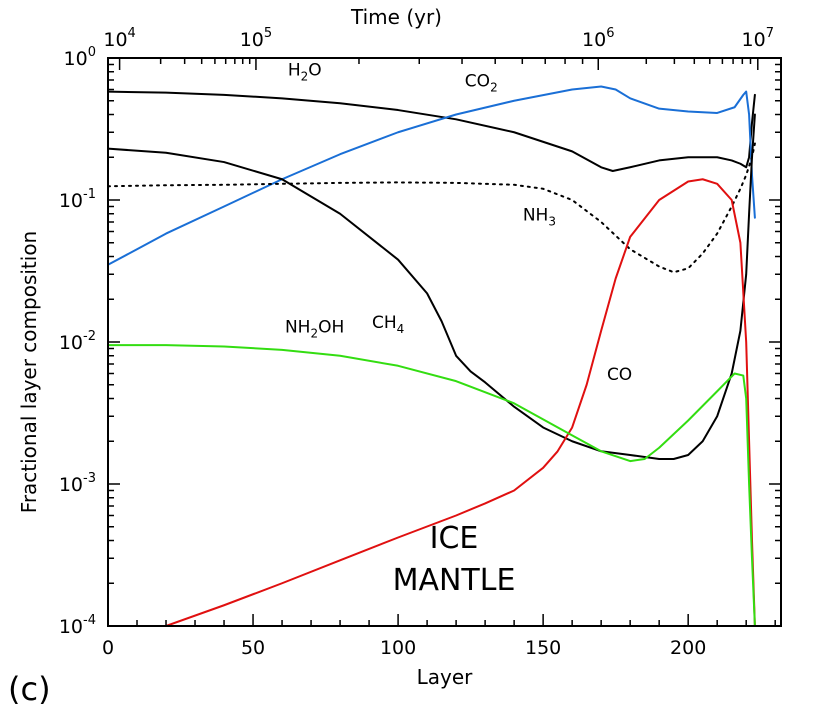  Describe the element at coordinates (29, 689) in the screenshot. I see `panel-label: (c)` at that location.